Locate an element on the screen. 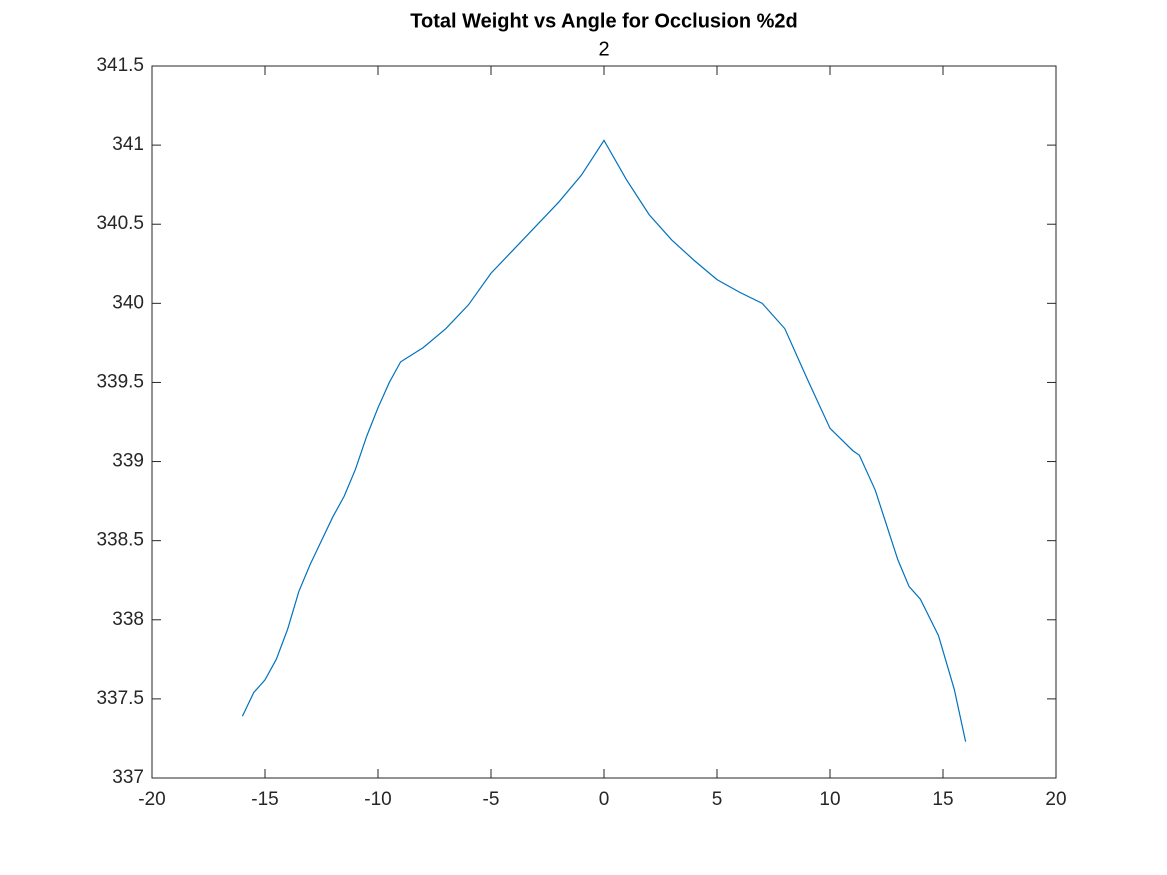 The height and width of the screenshot is (875, 1167). x-tick-label: 10 is located at coordinates (829, 799).